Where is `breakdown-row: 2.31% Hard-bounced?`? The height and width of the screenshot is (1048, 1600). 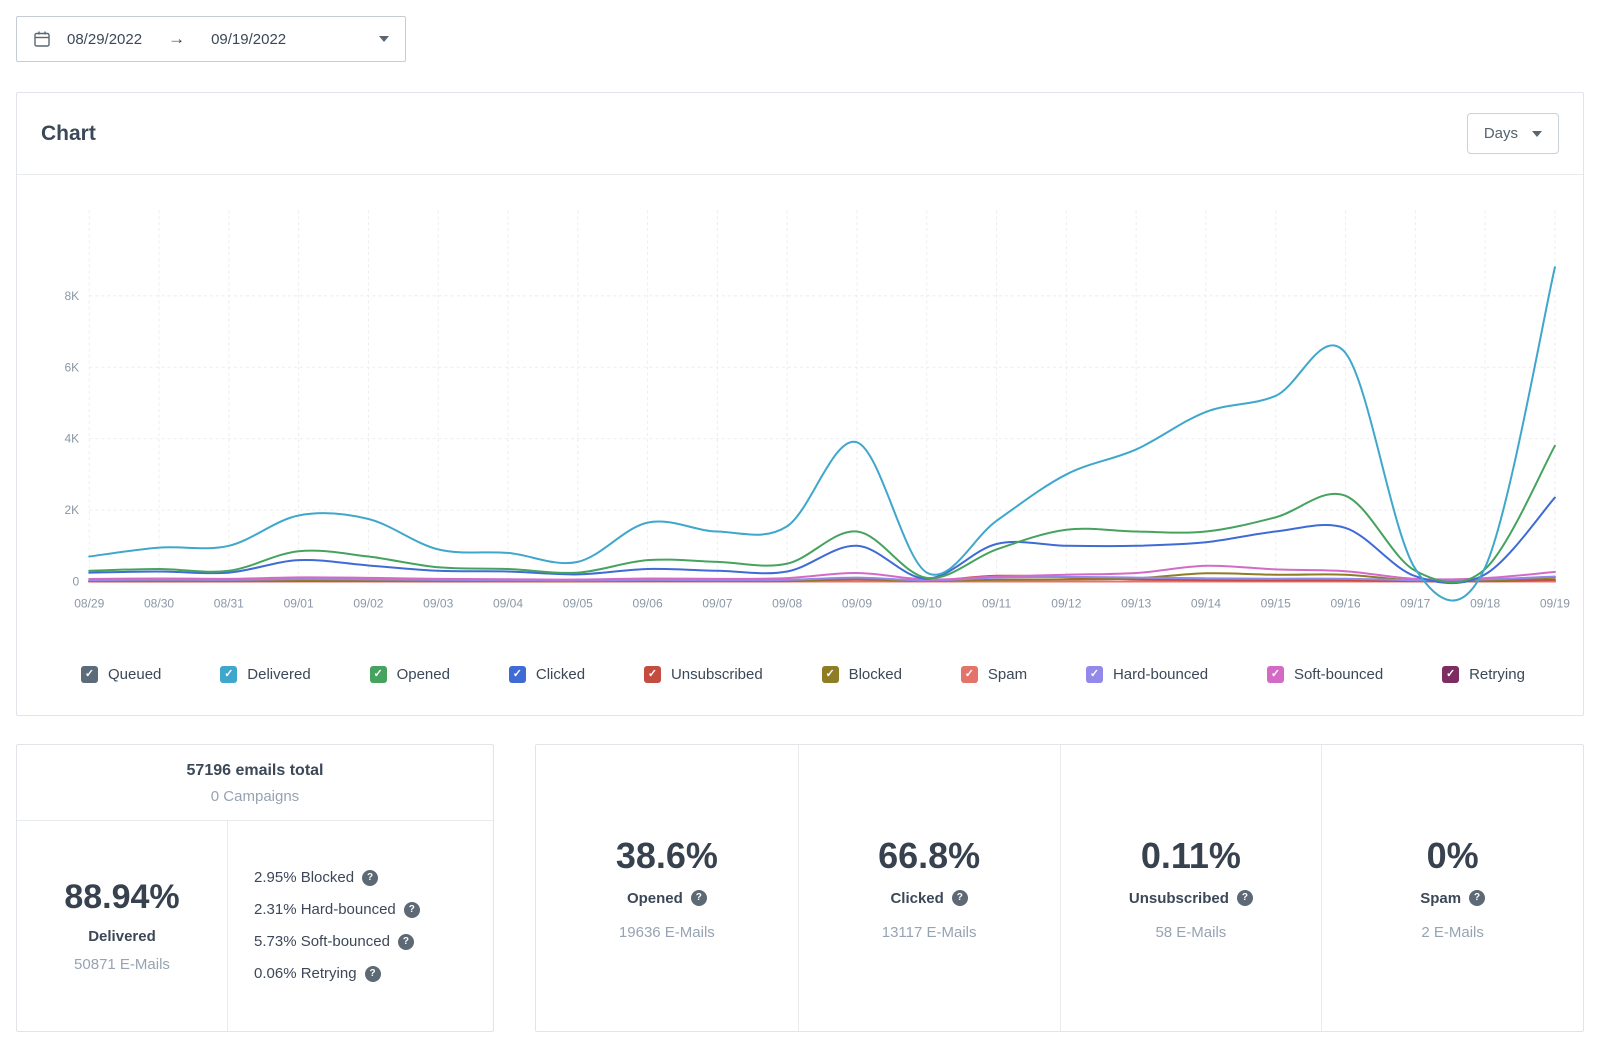 breakdown-row: 2.31% Hard-bounced? is located at coordinates (360, 909).